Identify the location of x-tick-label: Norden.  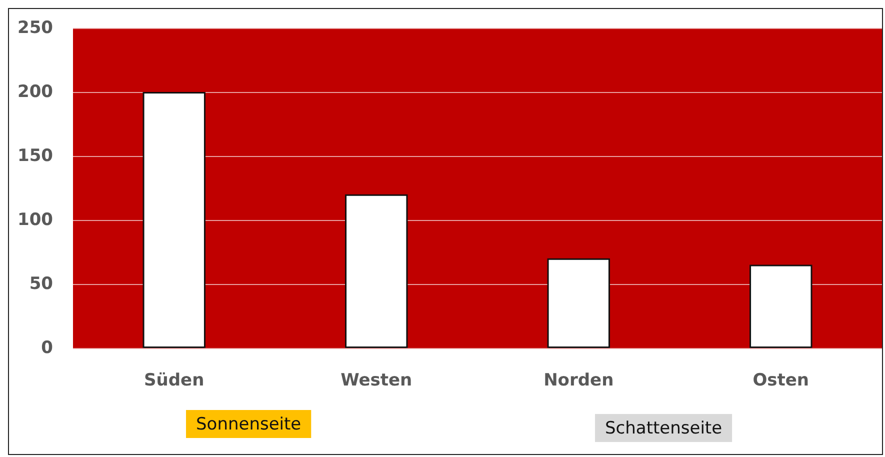
(579, 380).